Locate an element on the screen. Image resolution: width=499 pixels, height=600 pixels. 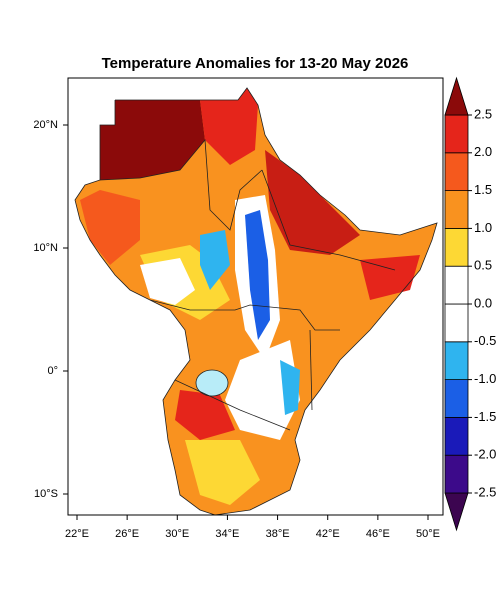
colorbar-tick-label: 2.5 is located at coordinates (483, 113).